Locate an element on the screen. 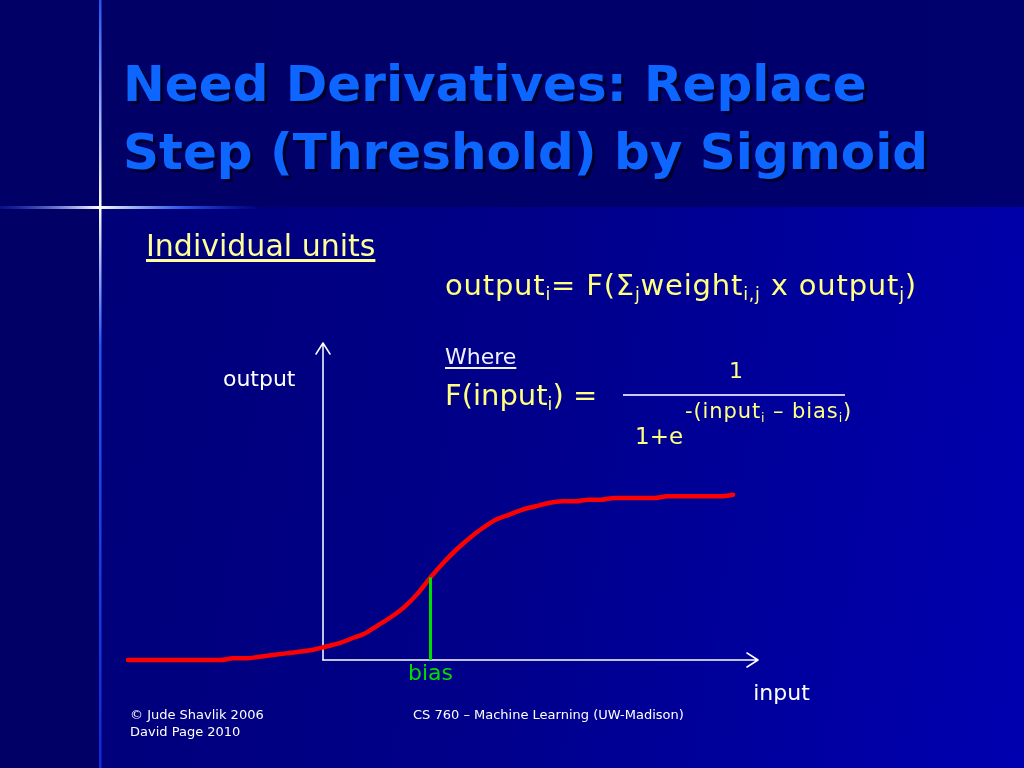 The width and height of the screenshot is (1024, 768). text: F(input$_{i}$) = is located at coordinates (521, 395).